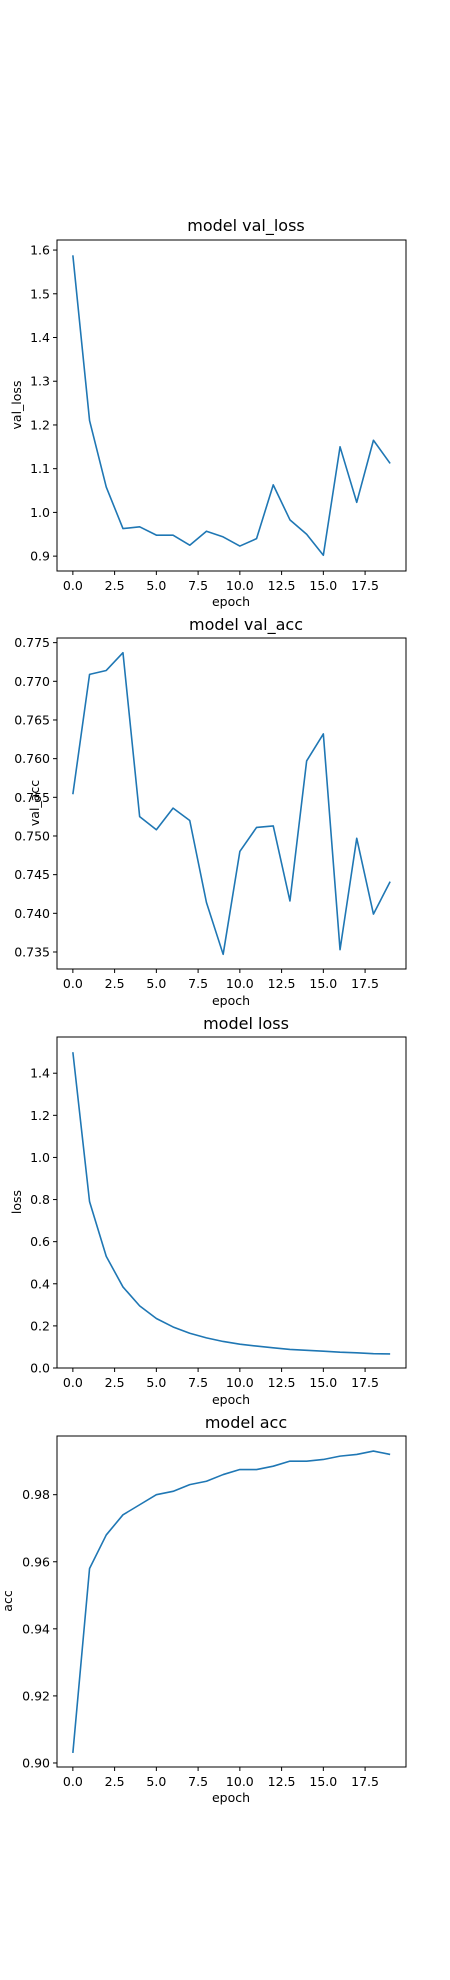  Describe the element at coordinates (246, 625) in the screenshot. I see `plot-title: model val_acc` at that location.